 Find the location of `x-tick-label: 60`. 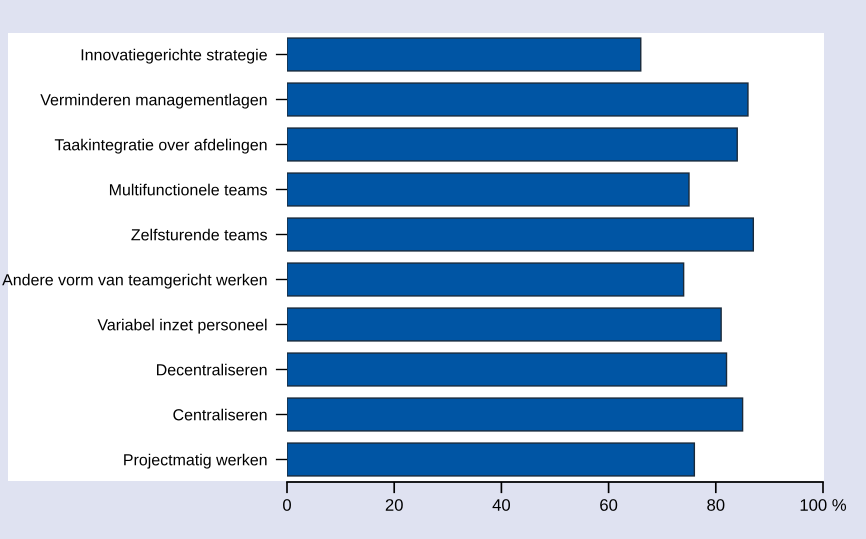

x-tick-label: 60 is located at coordinates (609, 505).